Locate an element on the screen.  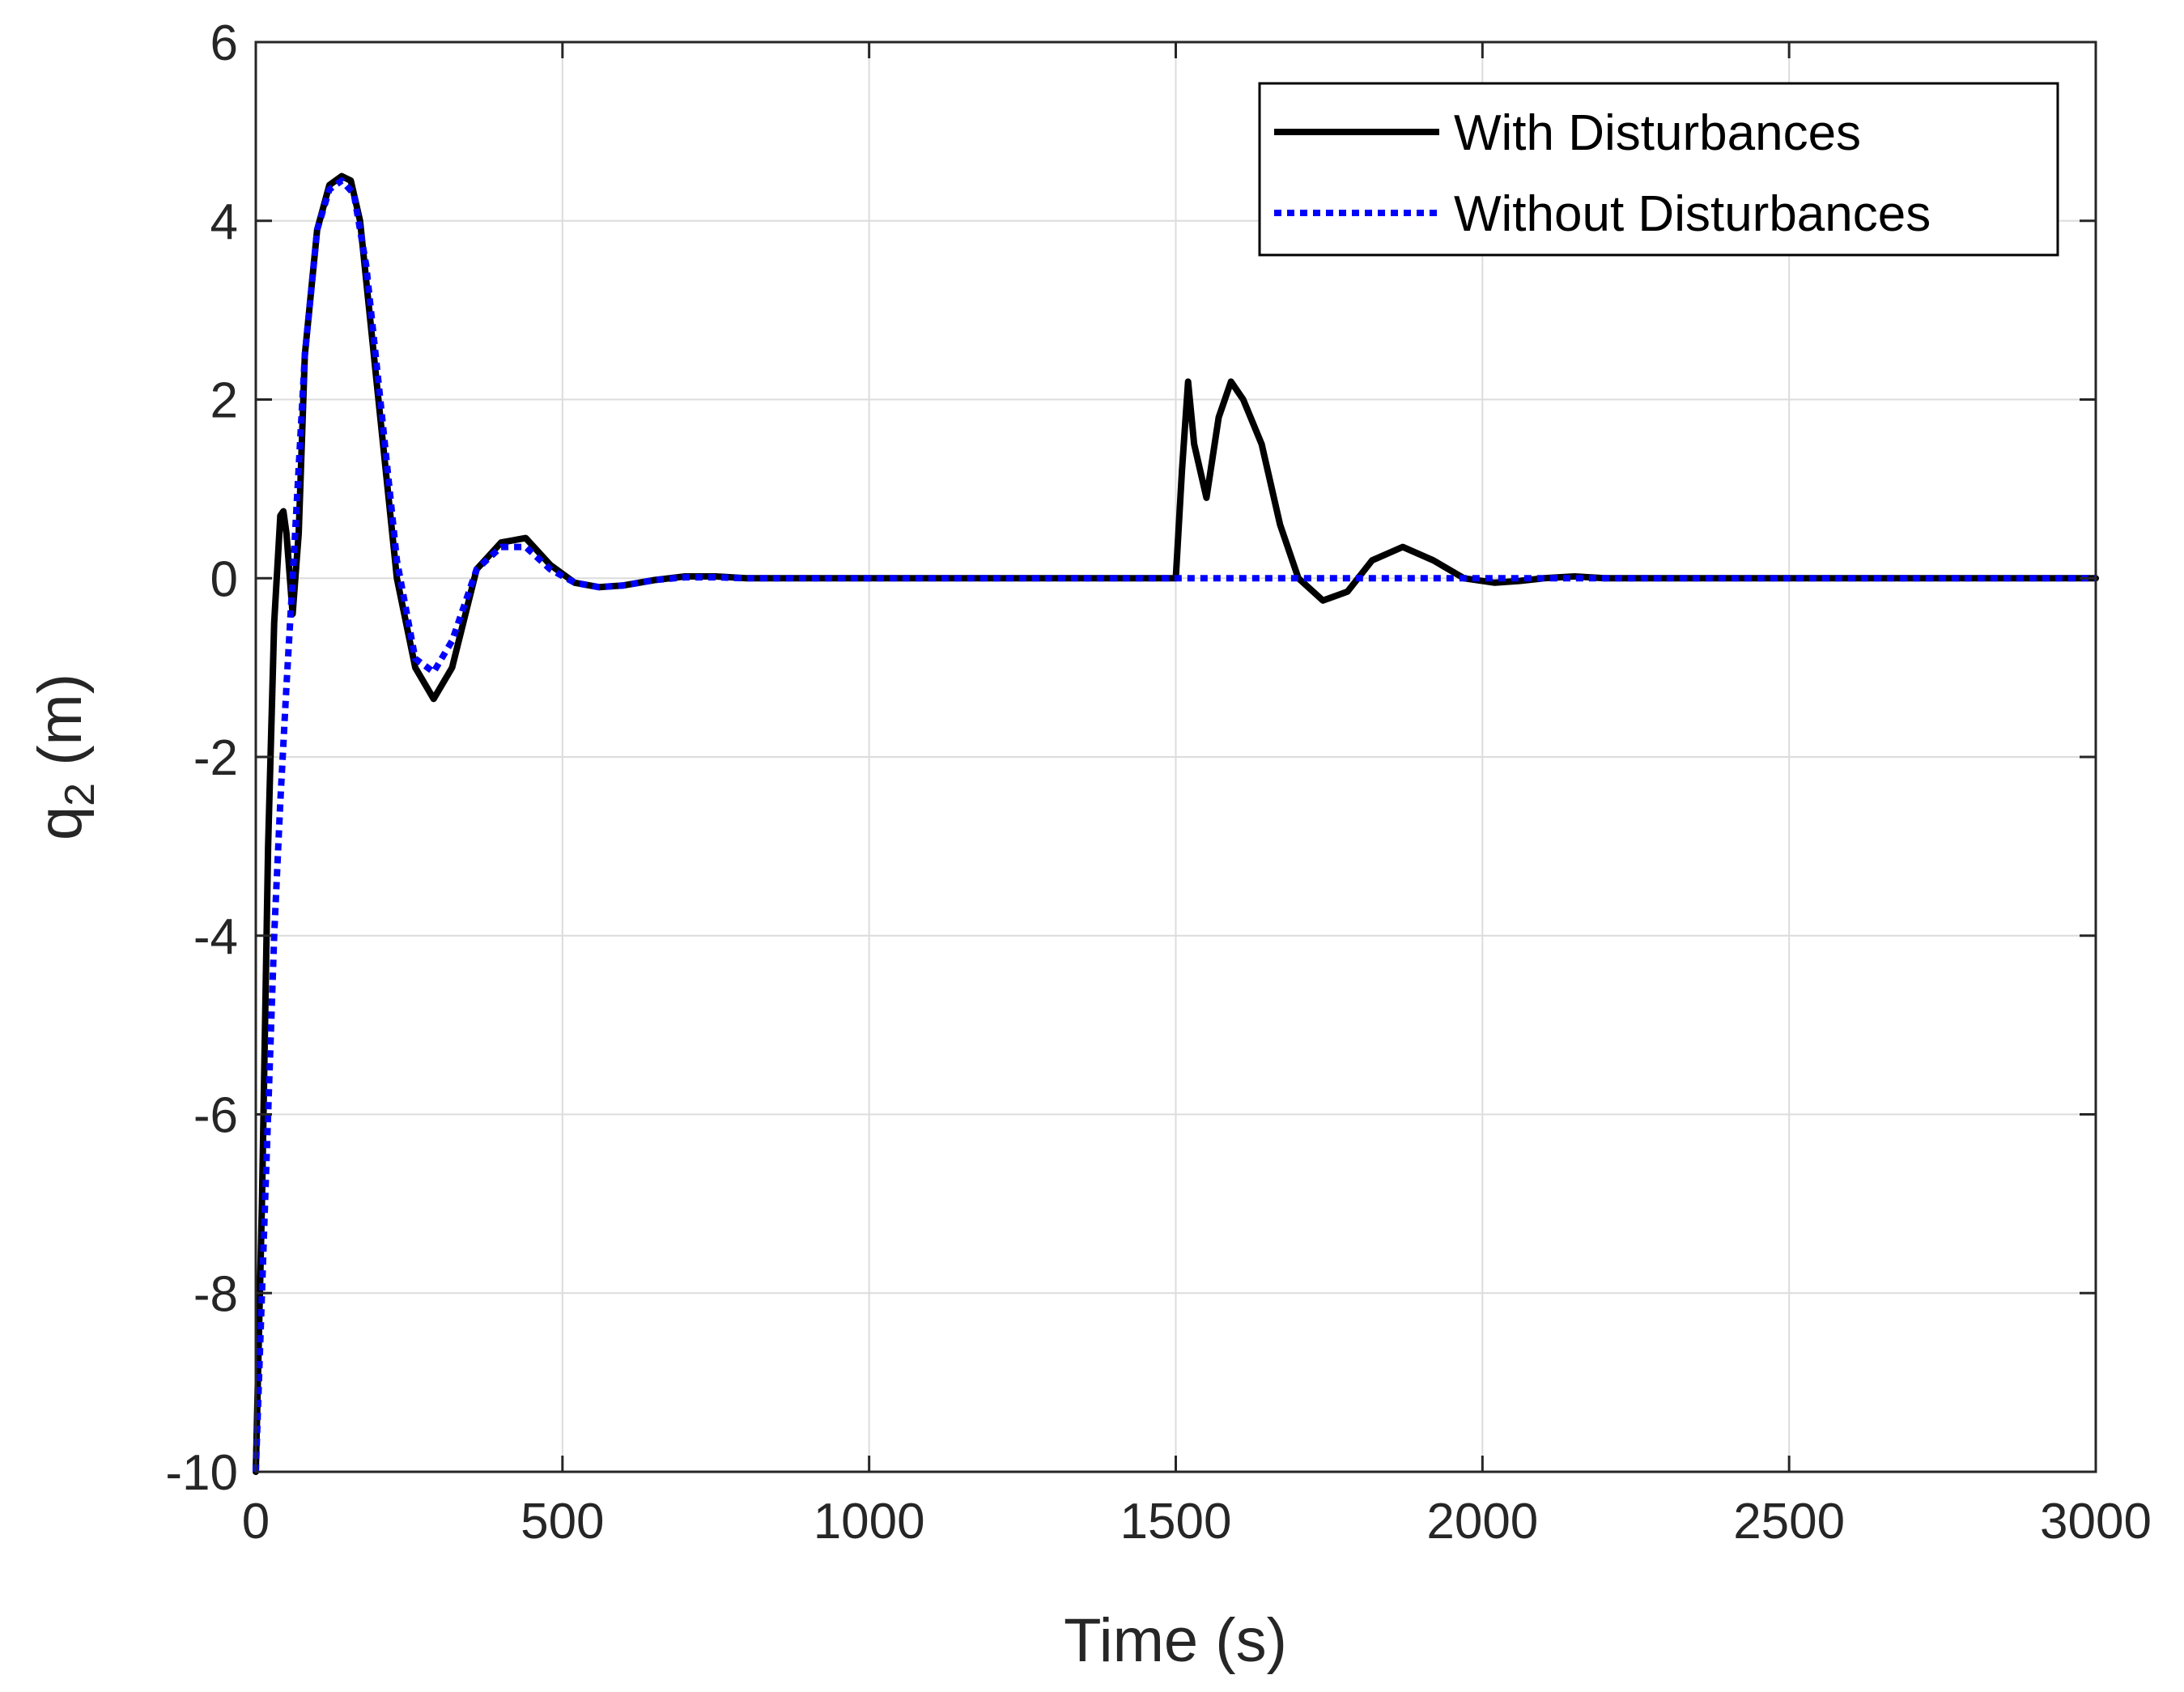
legend-label-with-disturbances: With Disturbances is located at coordinates (1658, 133).